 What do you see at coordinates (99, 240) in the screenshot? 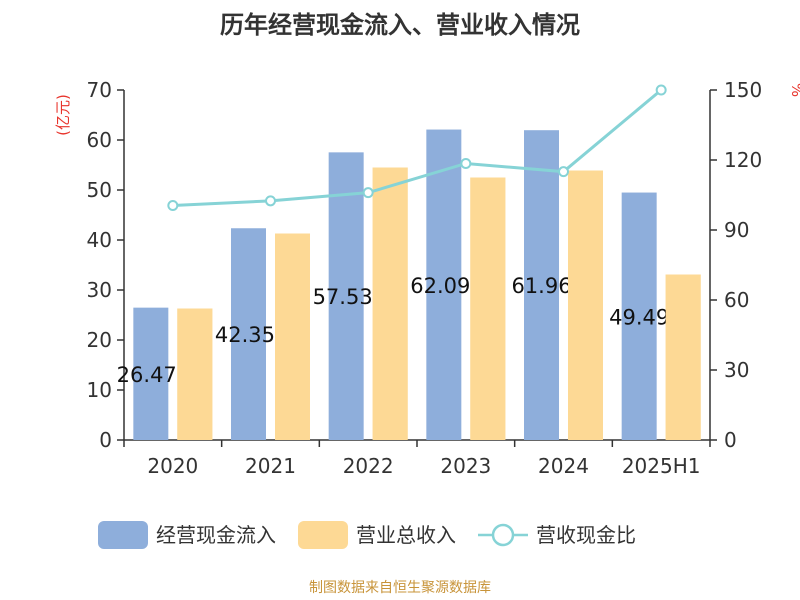
I see `left-tick-label: 40` at bounding box center [99, 240].